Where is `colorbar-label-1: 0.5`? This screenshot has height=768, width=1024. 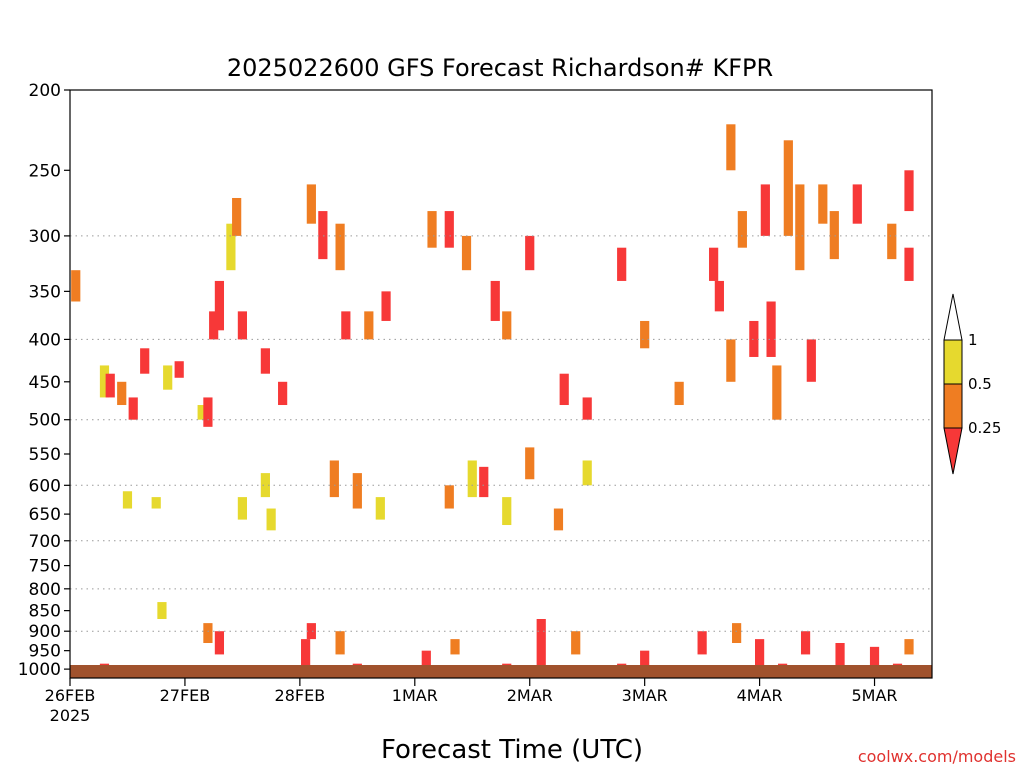 colorbar-label-1: 0.5 is located at coordinates (980, 384).